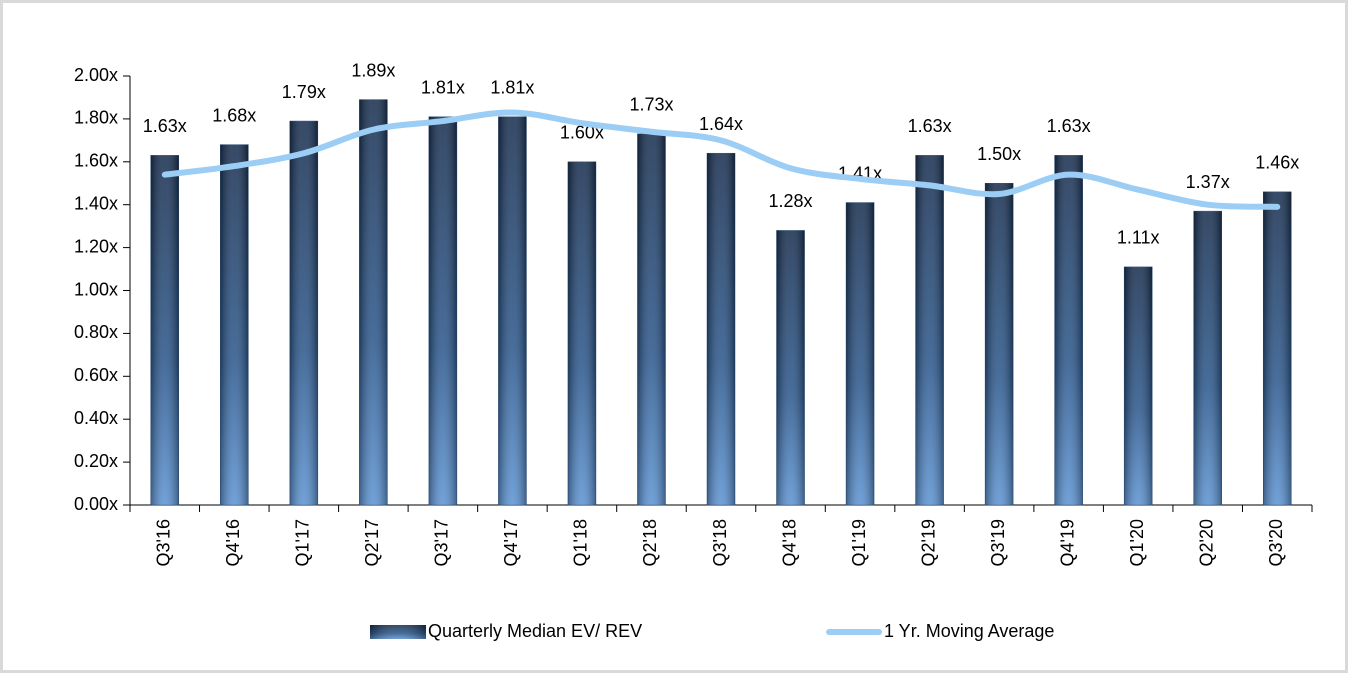  What do you see at coordinates (234, 115) in the screenshot?
I see `data-label: 1.68x` at bounding box center [234, 115].